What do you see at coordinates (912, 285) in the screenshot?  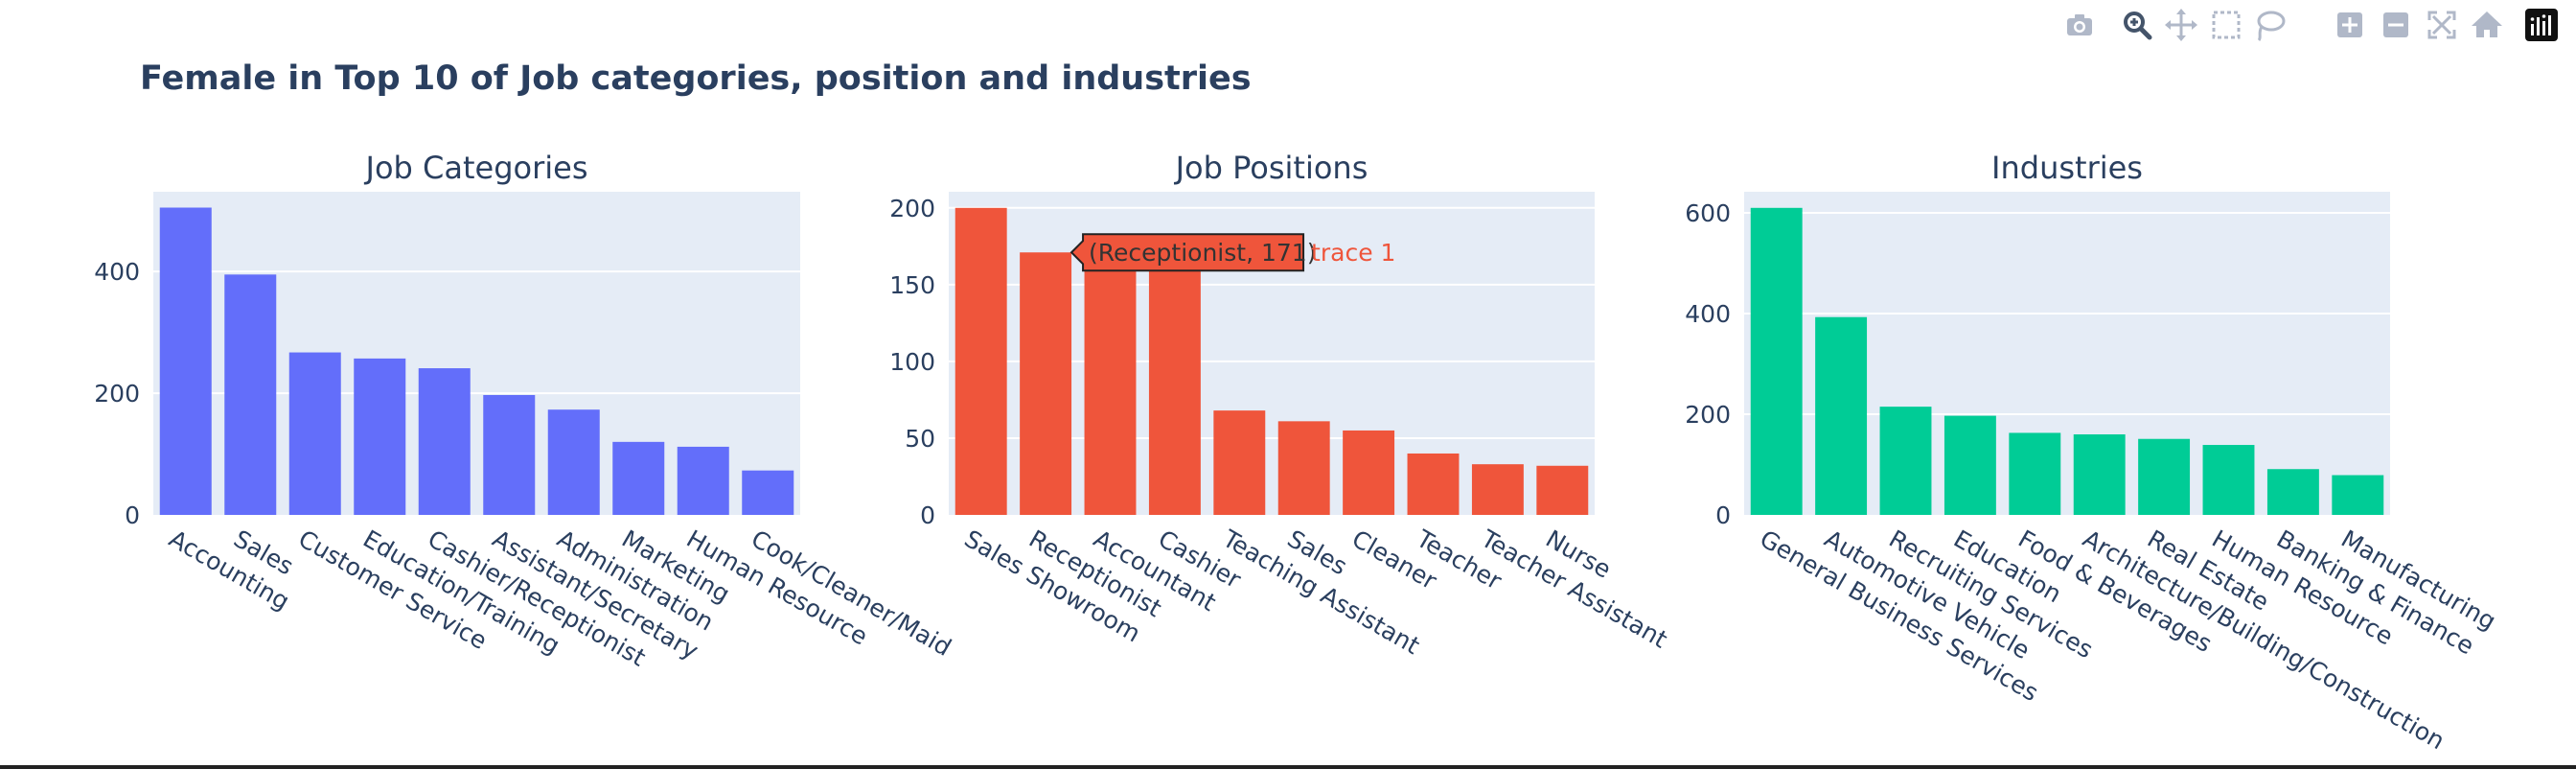 I see `y-tick-label: 150` at bounding box center [912, 285].